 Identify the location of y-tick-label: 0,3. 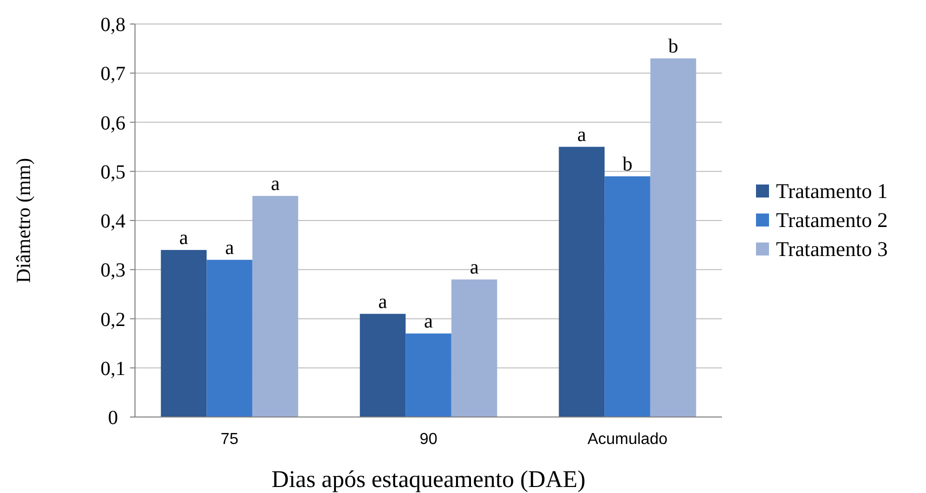
(113, 271).